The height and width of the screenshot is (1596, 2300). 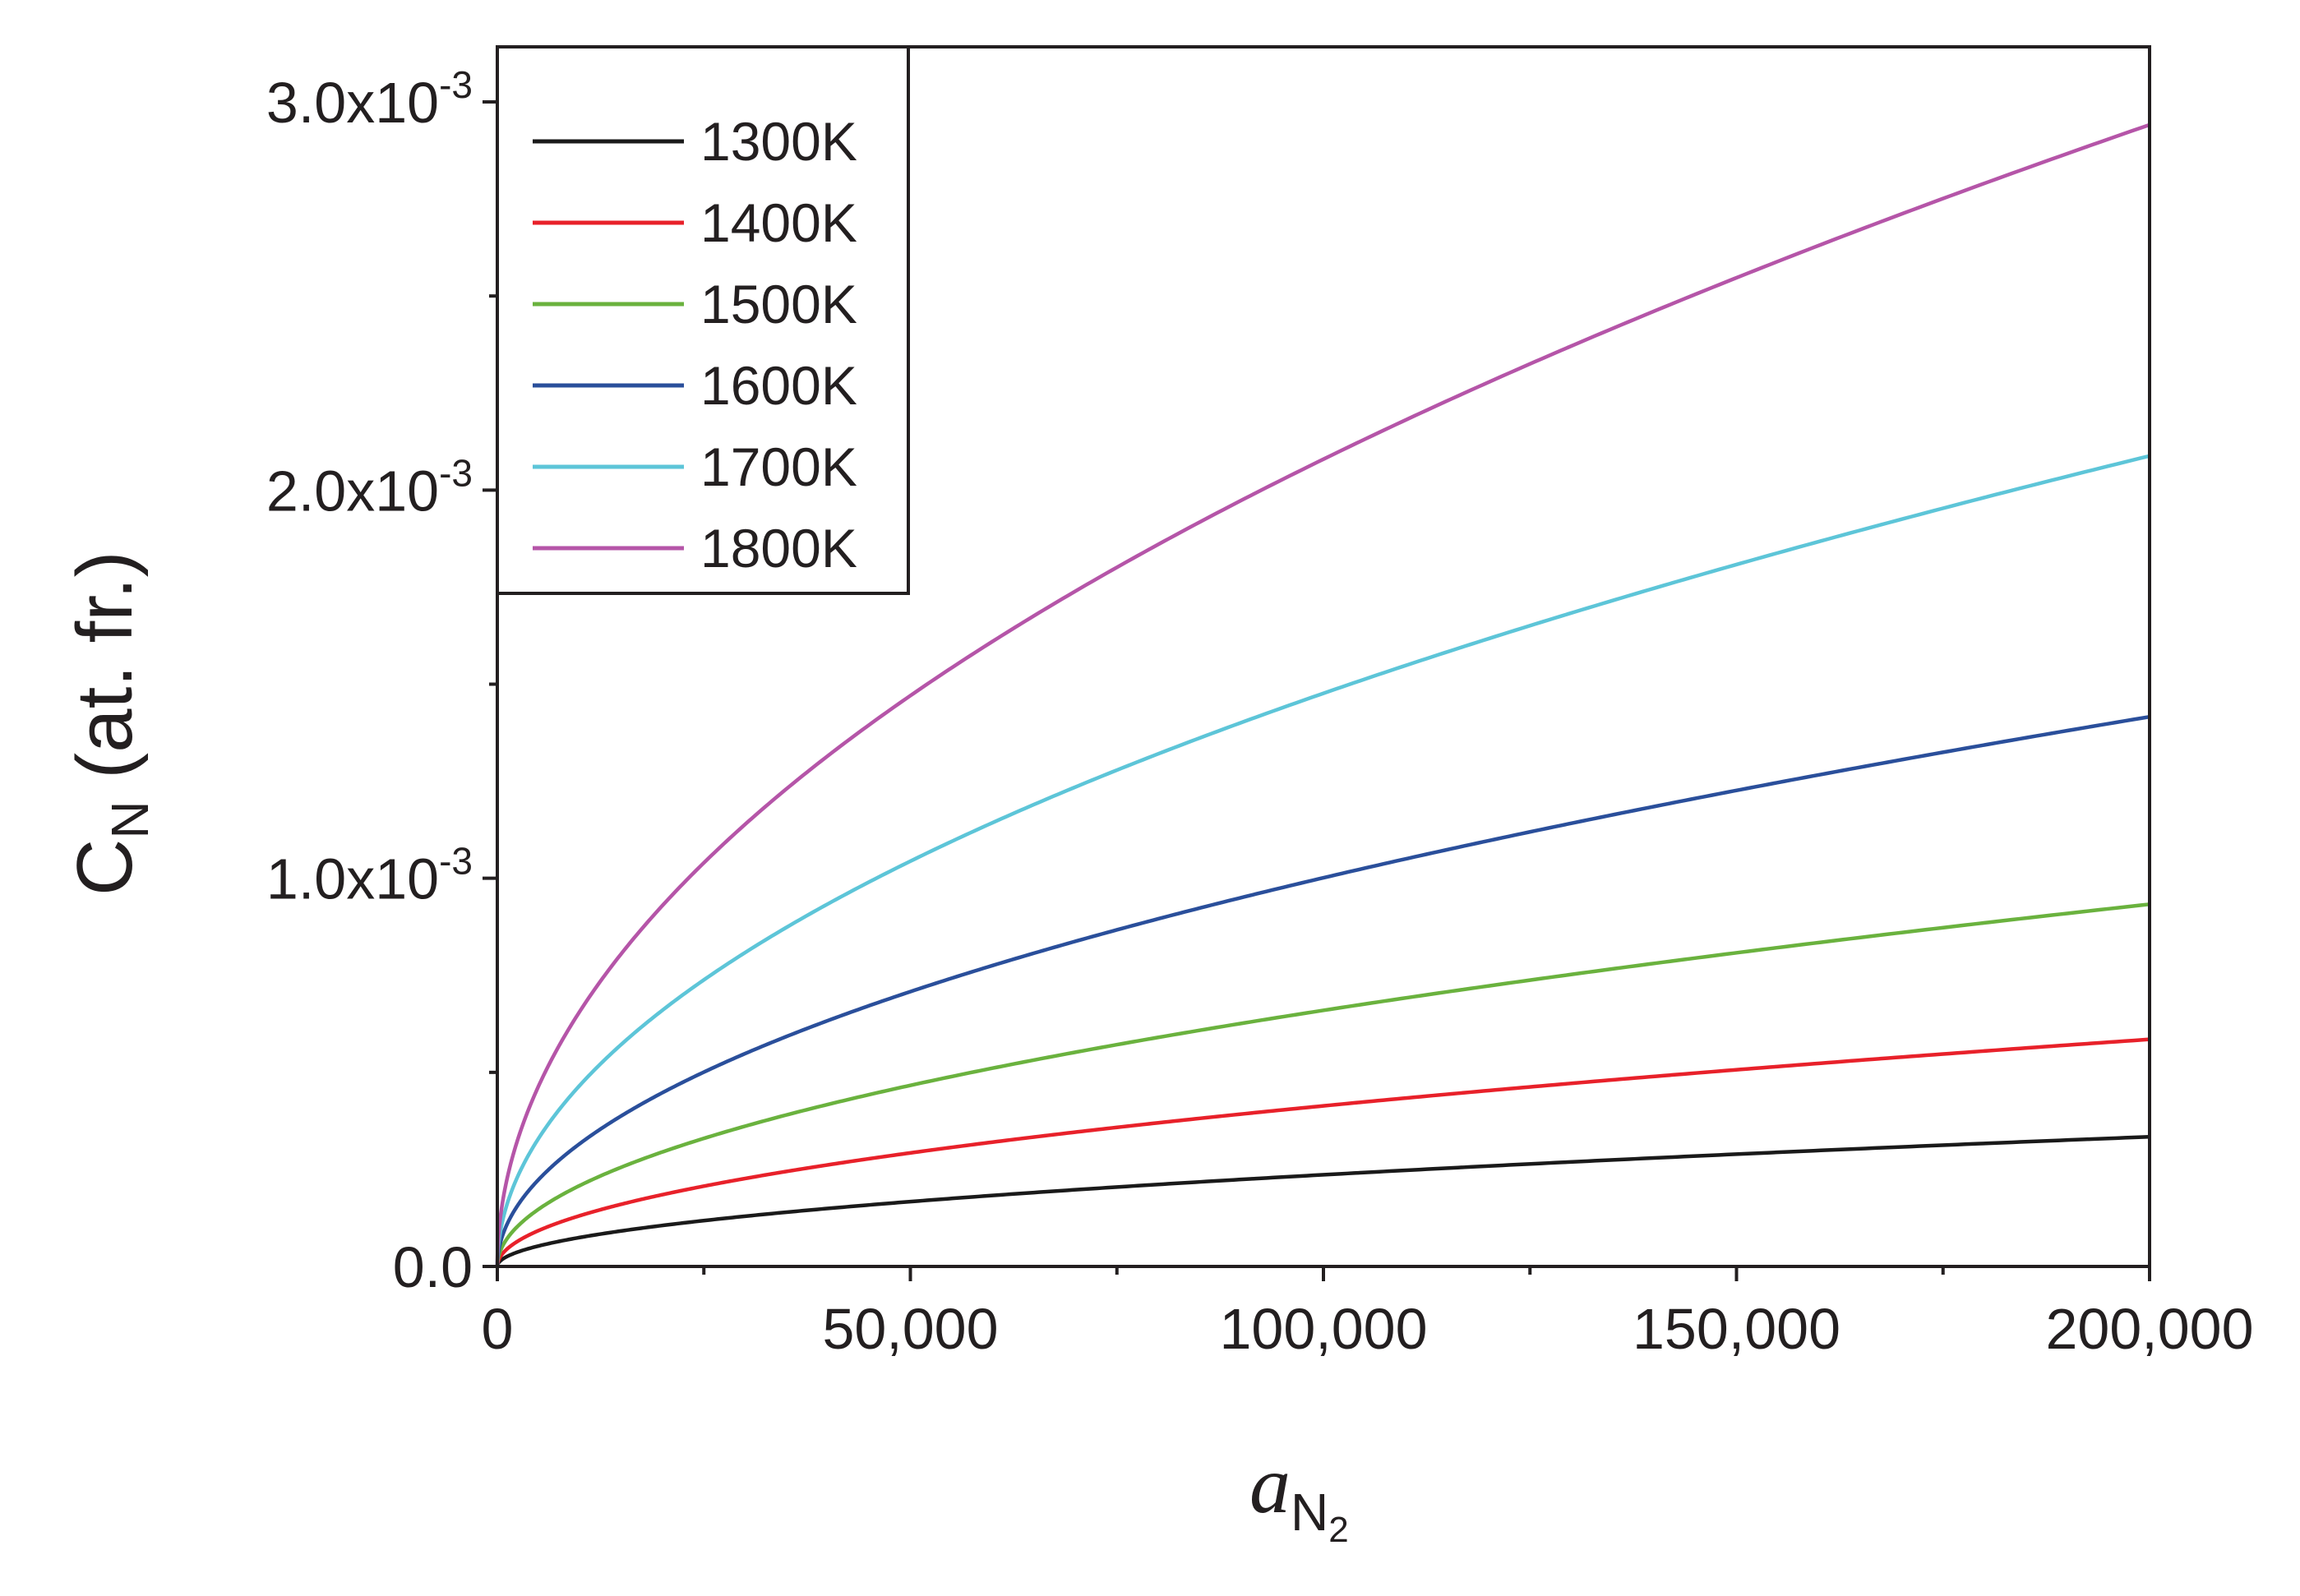 I want to click on y-tick-label: 0.0, so click(x=433, y=1267).